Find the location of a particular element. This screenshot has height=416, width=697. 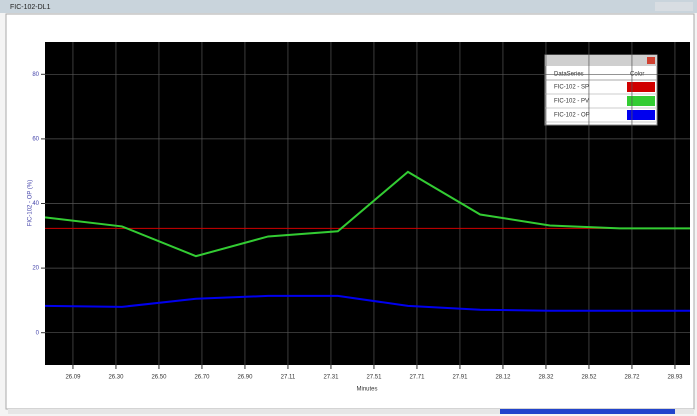

x-tick-label: 28.52 is located at coordinates (589, 378).